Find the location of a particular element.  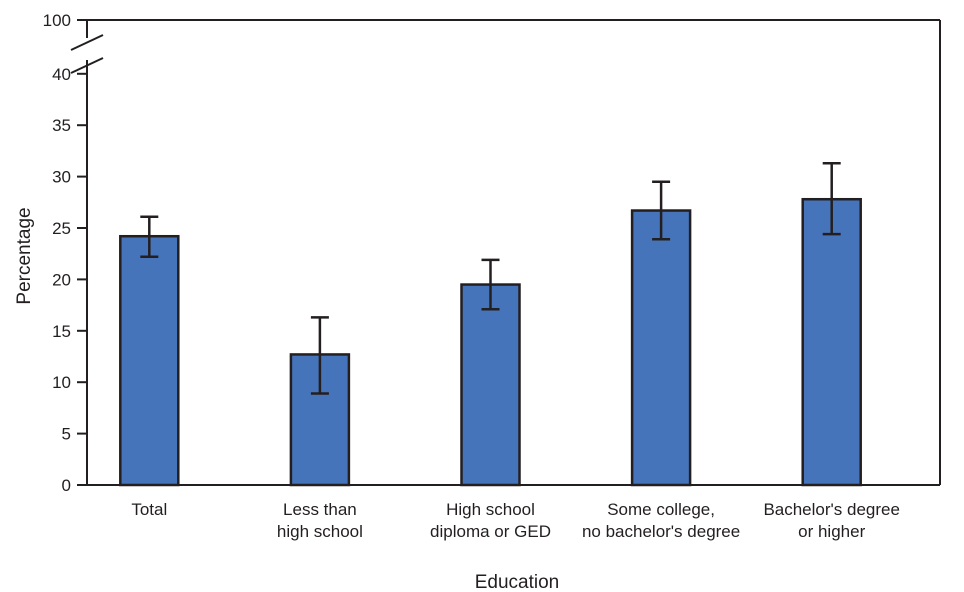

y-tick-label: 35 is located at coordinates (61, 125).